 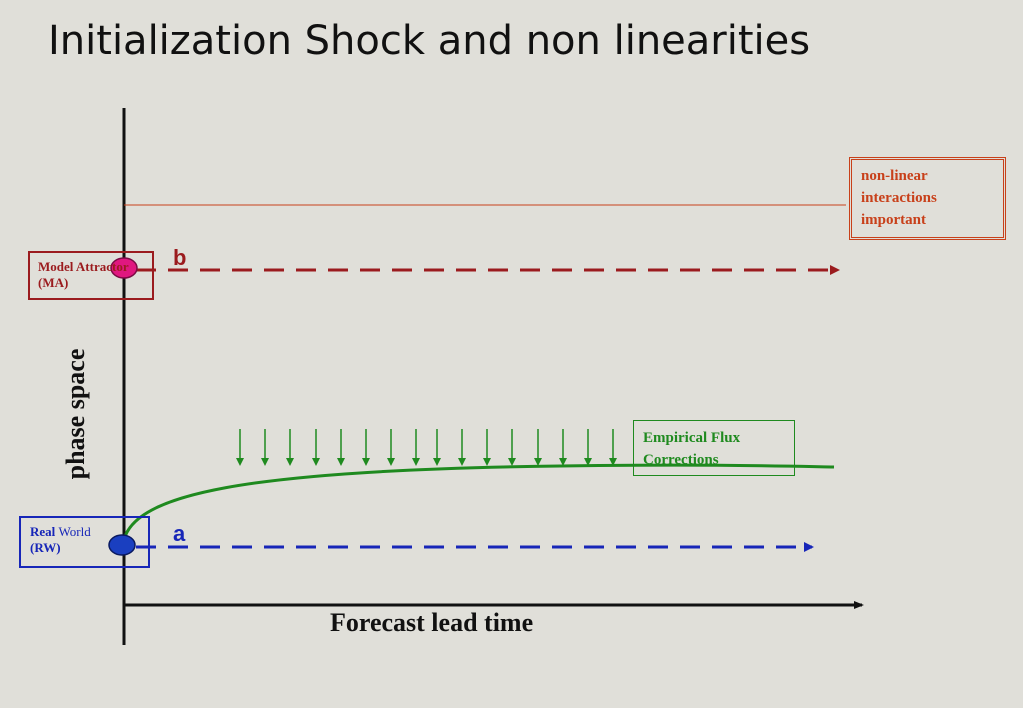 What do you see at coordinates (45, 548) in the screenshot?
I see `real-world-line2: (RW)` at bounding box center [45, 548].